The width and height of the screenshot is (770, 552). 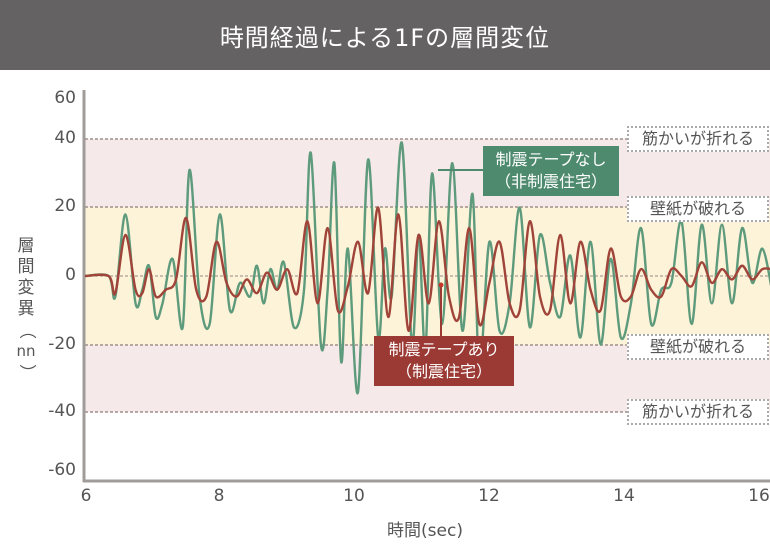 What do you see at coordinates (443, 371) in the screenshot?
I see `callout-with-tape-line2: （制震住宅）` at bounding box center [443, 371].